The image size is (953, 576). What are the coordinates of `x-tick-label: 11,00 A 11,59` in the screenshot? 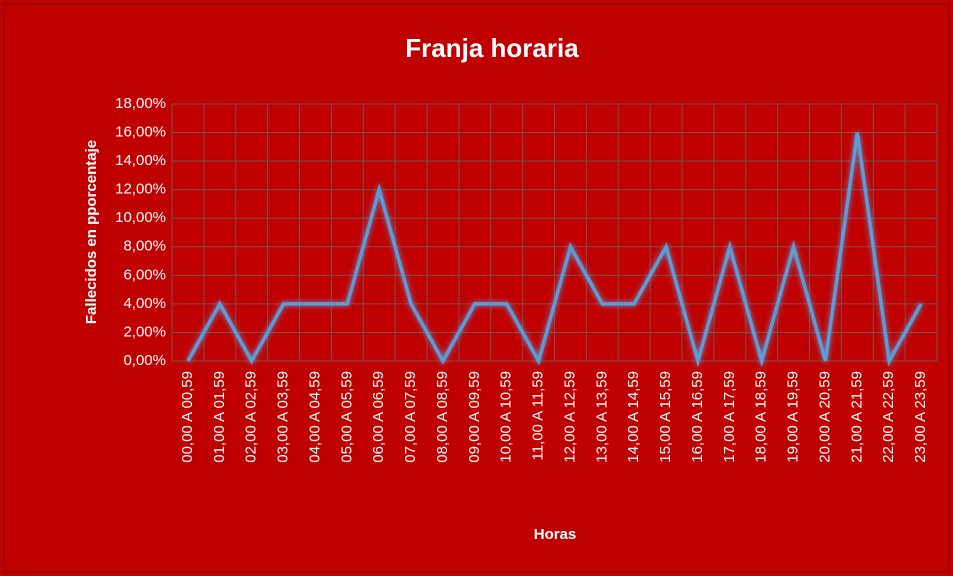 It's located at (538, 416).